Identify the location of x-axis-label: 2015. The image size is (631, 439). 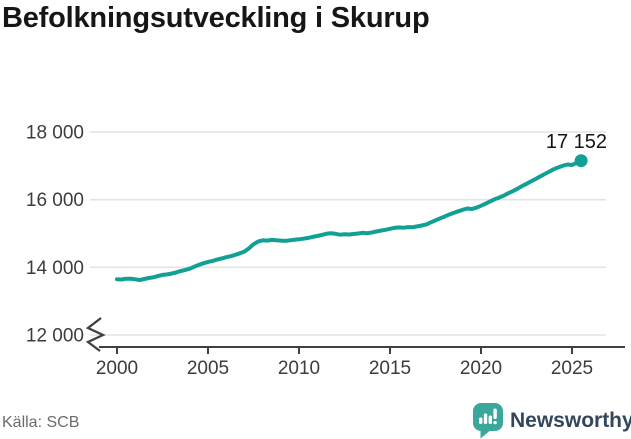
(390, 368).